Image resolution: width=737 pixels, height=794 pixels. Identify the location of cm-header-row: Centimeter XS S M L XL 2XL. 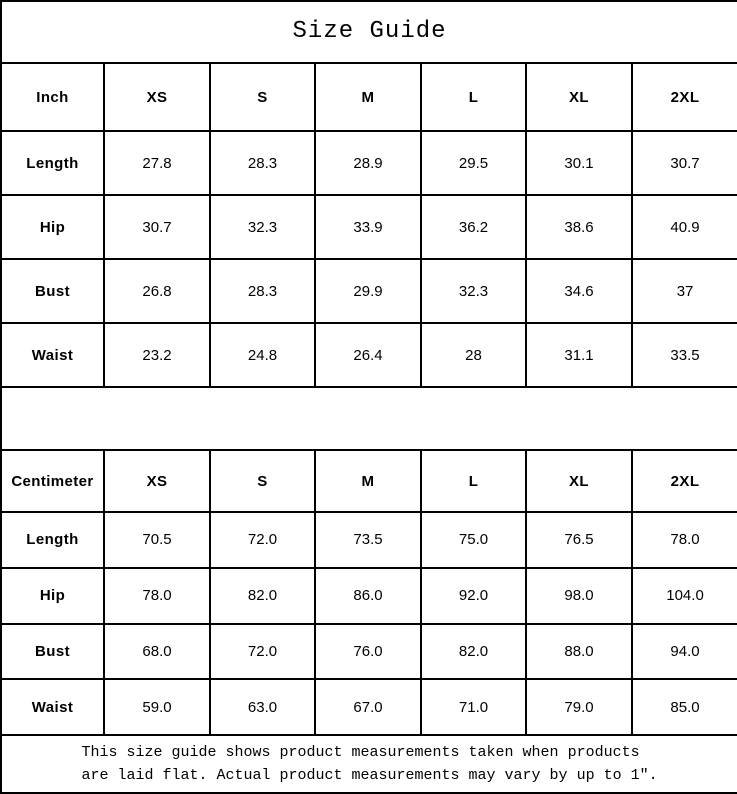
(368, 481).